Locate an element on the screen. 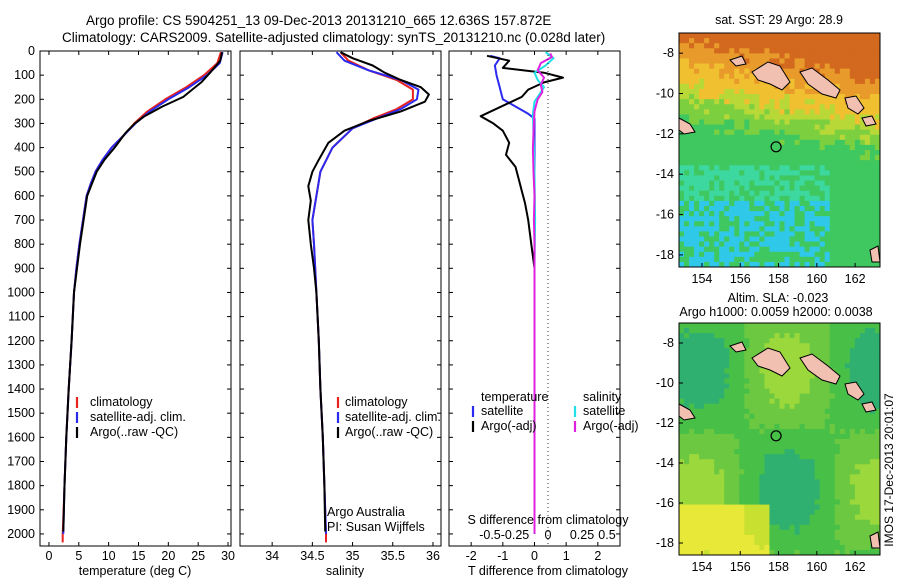 This screenshot has width=900, height=585. series-line-argo-raw-qc- is located at coordinates (142, 292).